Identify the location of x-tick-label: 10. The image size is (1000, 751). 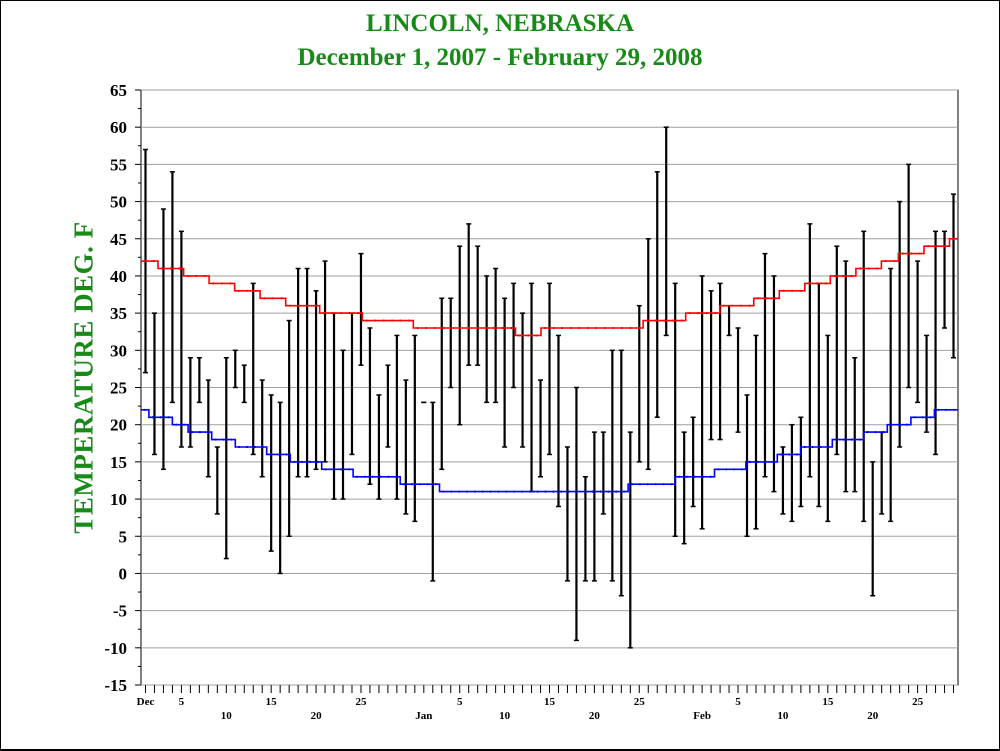
(505, 716).